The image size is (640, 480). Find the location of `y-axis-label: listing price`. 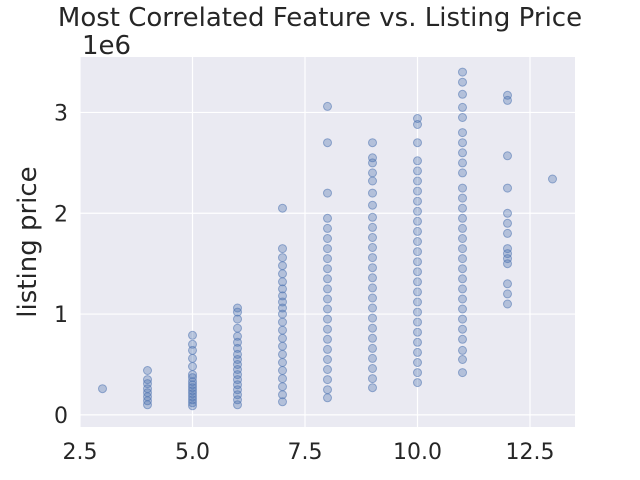

y-axis-label: listing price is located at coordinates (28, 241).